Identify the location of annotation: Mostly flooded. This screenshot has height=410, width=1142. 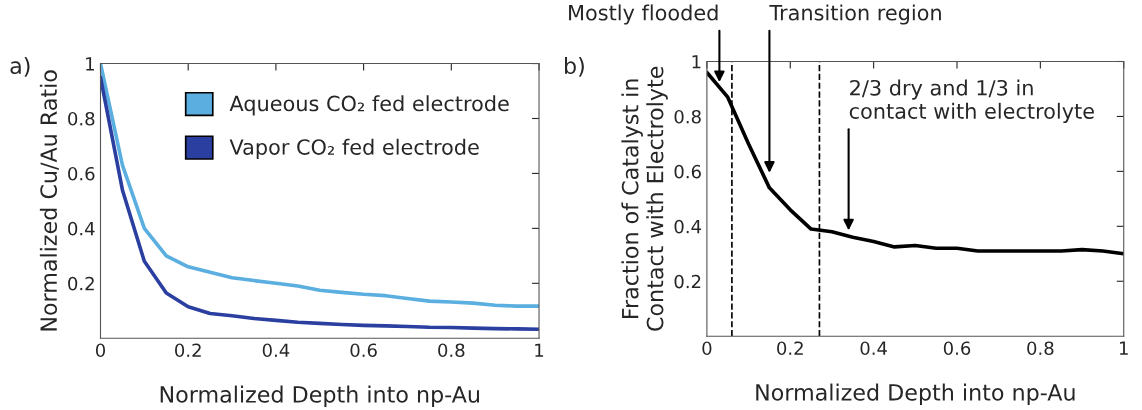
(643, 14).